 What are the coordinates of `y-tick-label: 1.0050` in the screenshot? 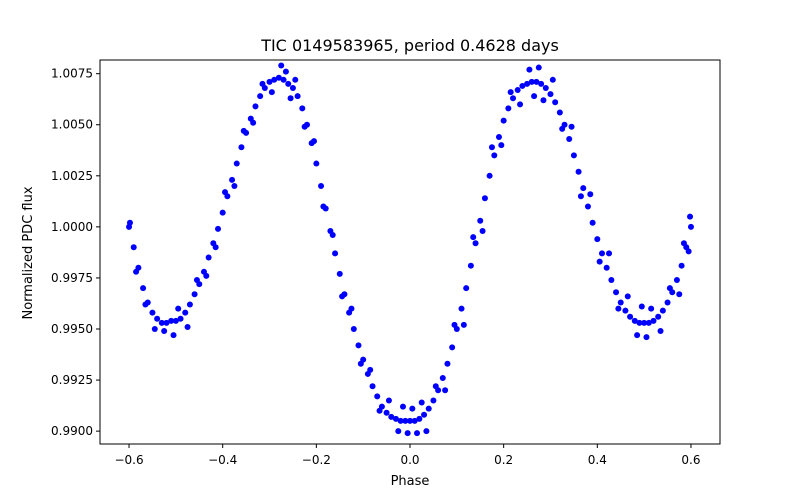 It's located at (72, 125).